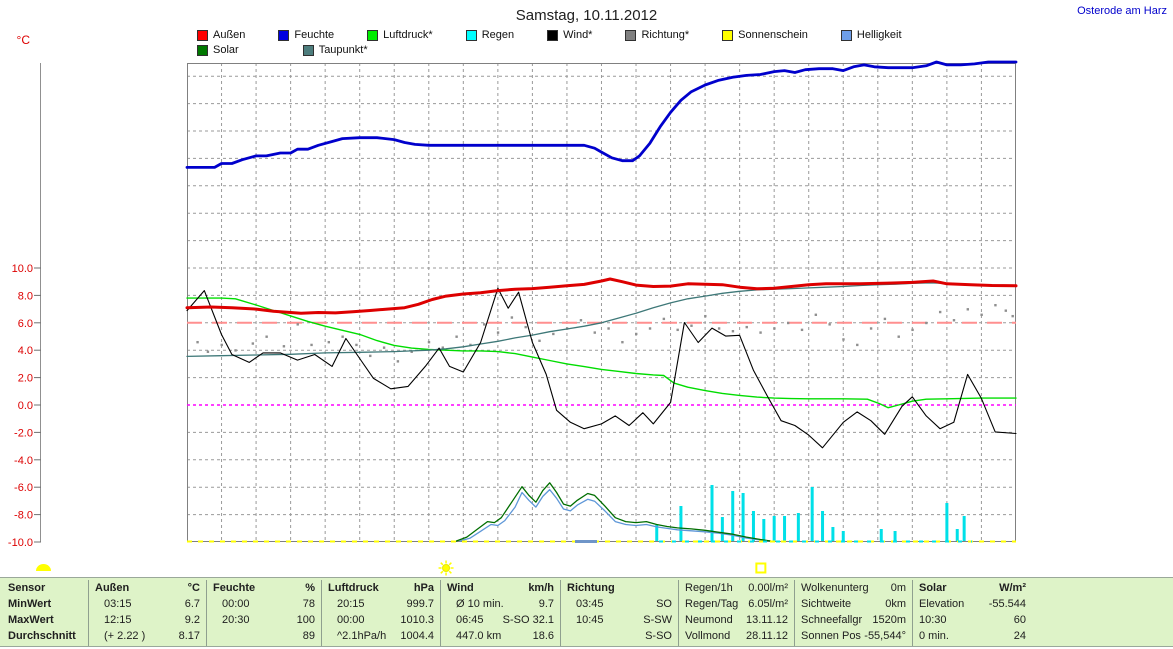 This screenshot has width=1173, height=649. What do you see at coordinates (229, 35) in the screenshot?
I see `legend-label-aussen: Außen` at bounding box center [229, 35].